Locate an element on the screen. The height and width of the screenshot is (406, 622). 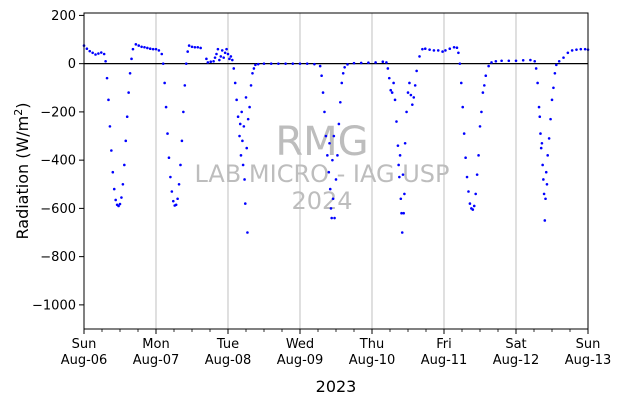
watermark-lab: LAB MICRO - IAG USP is located at coordinates (321, 174).